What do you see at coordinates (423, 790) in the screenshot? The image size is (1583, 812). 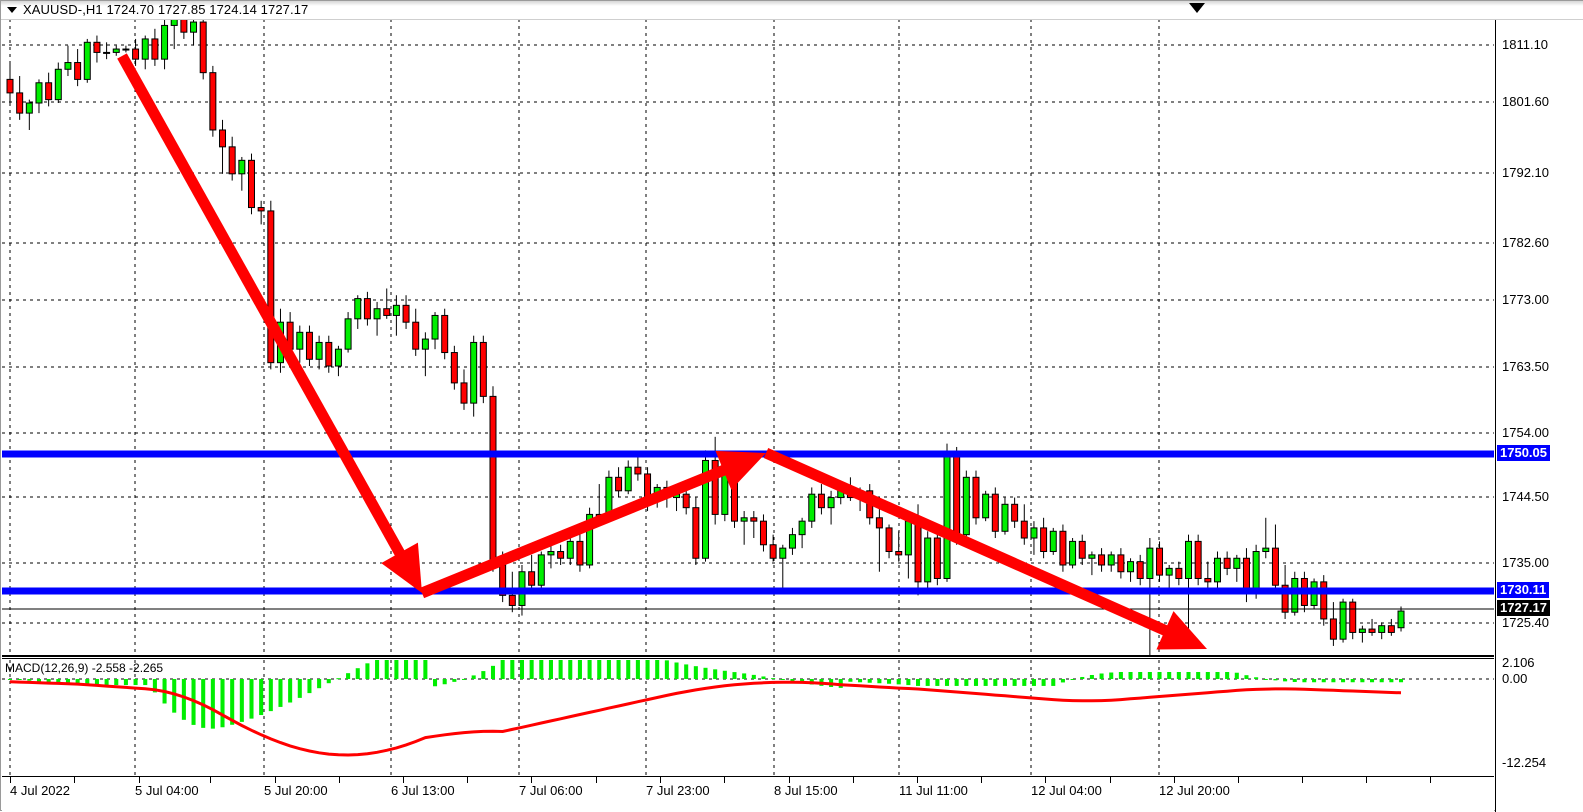 I see `time-axis-label: 6 Jul 13:00` at bounding box center [423, 790].